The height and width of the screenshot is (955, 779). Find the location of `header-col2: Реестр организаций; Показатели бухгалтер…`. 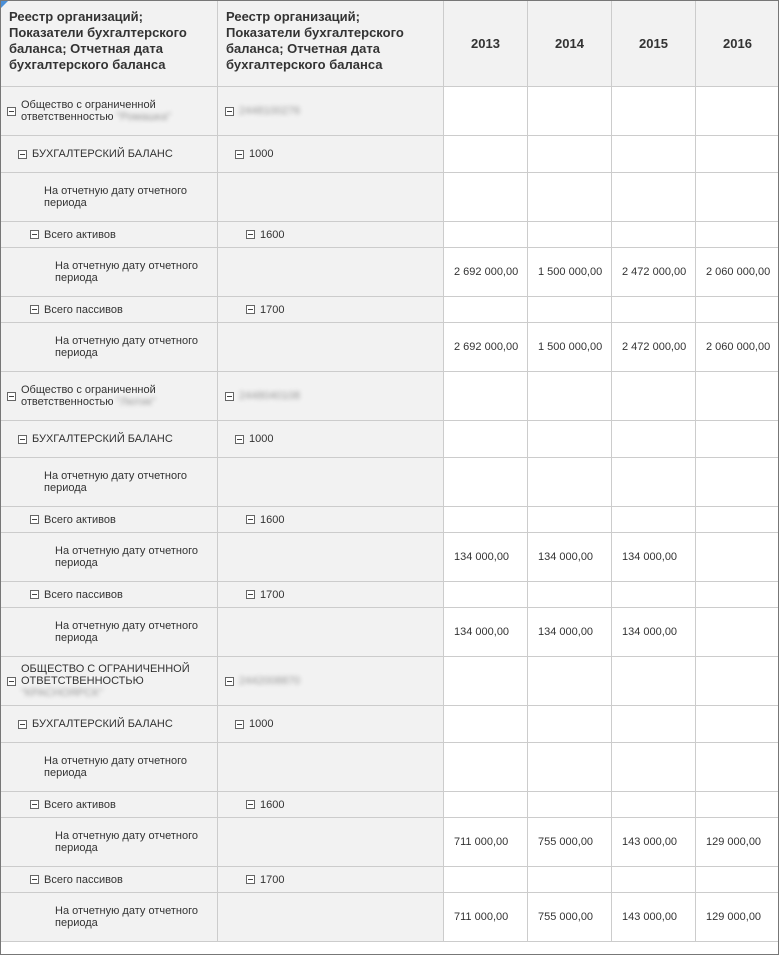

header-col2: Реестр организаций; Показатели бухгалтер… is located at coordinates (330, 44).